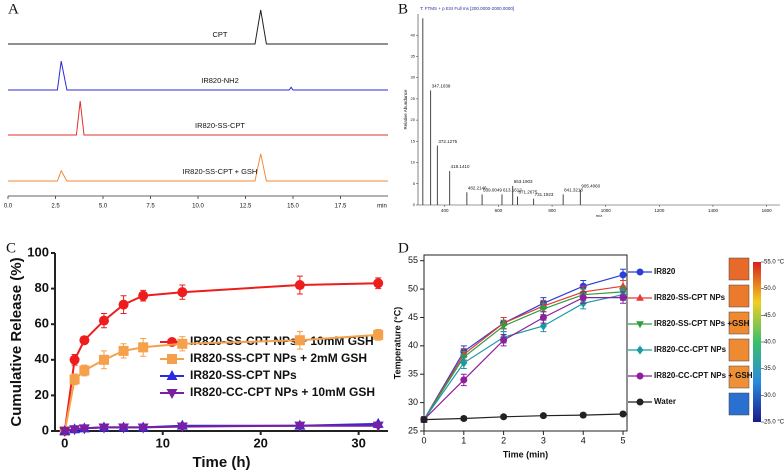  I want to click on trace-label: IR820-SS-CPT + GSH, so click(220, 171).